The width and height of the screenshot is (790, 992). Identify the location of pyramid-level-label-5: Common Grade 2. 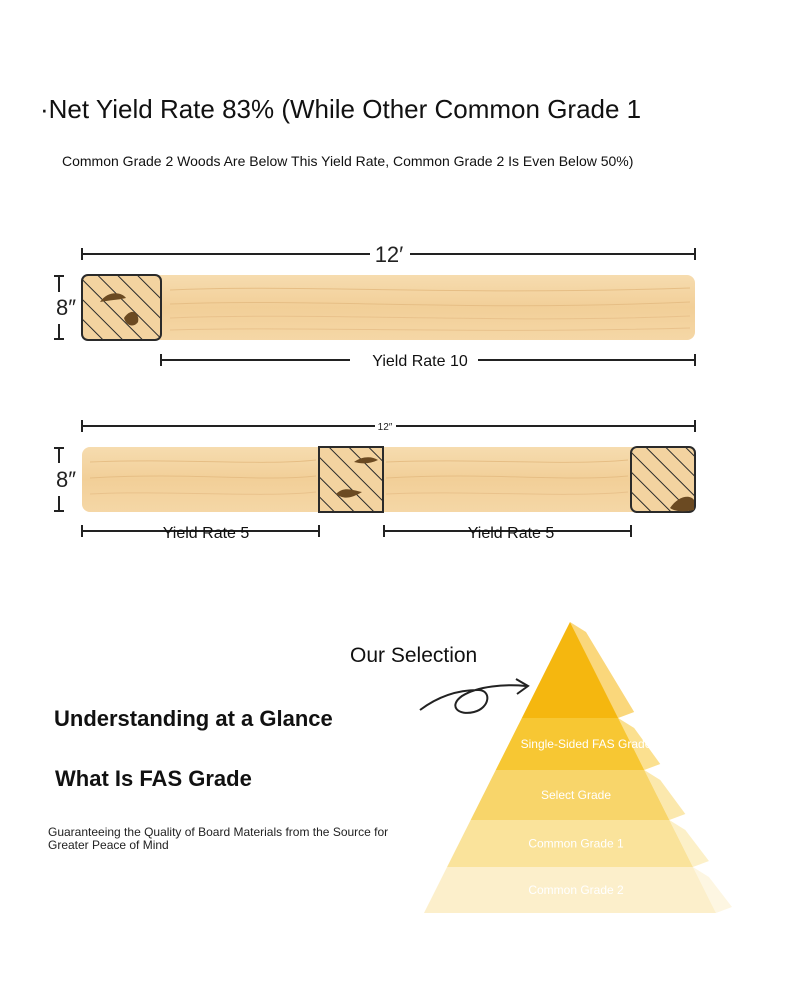
(576, 890).